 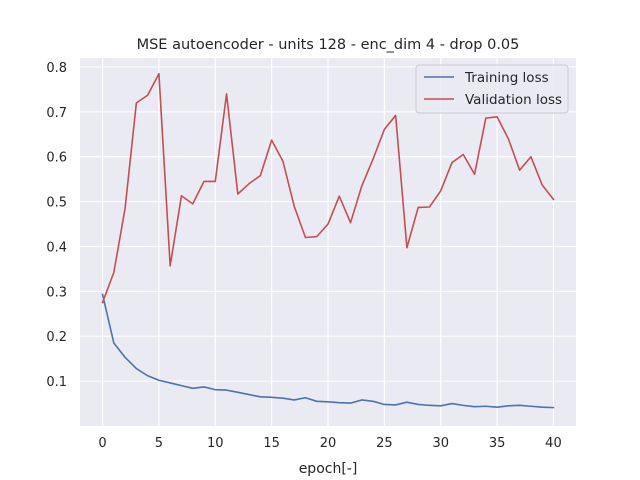 What do you see at coordinates (56, 247) in the screenshot?
I see `y-tick-label: 0.4` at bounding box center [56, 247].